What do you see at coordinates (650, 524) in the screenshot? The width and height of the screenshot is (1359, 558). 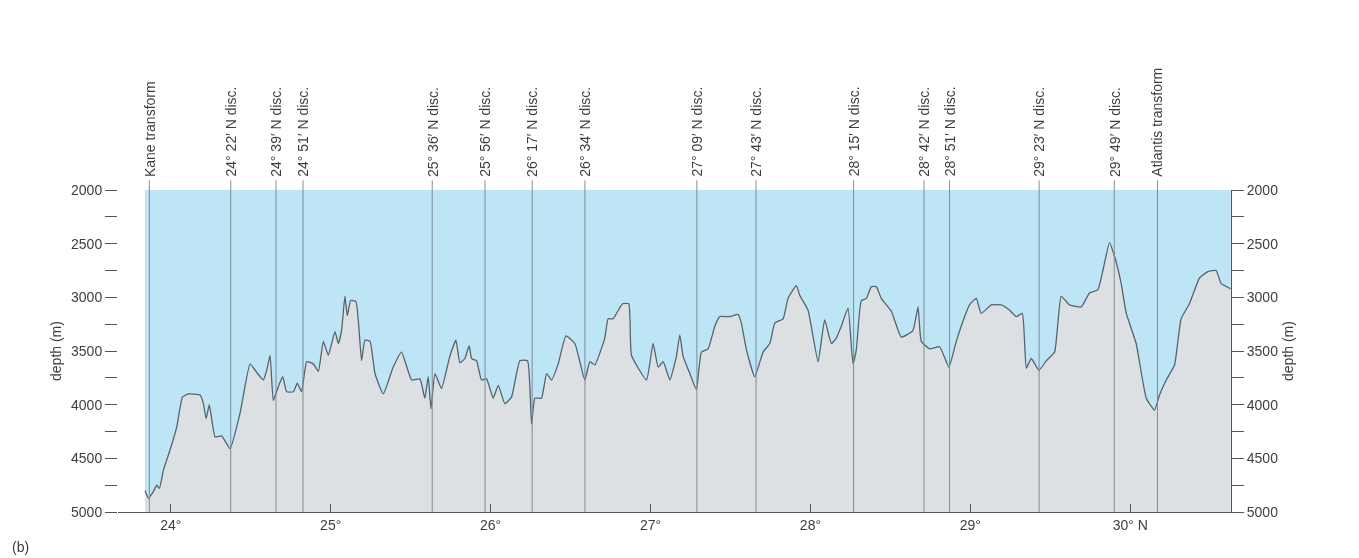 I see `x-tick-label: 27°` at bounding box center [650, 524].